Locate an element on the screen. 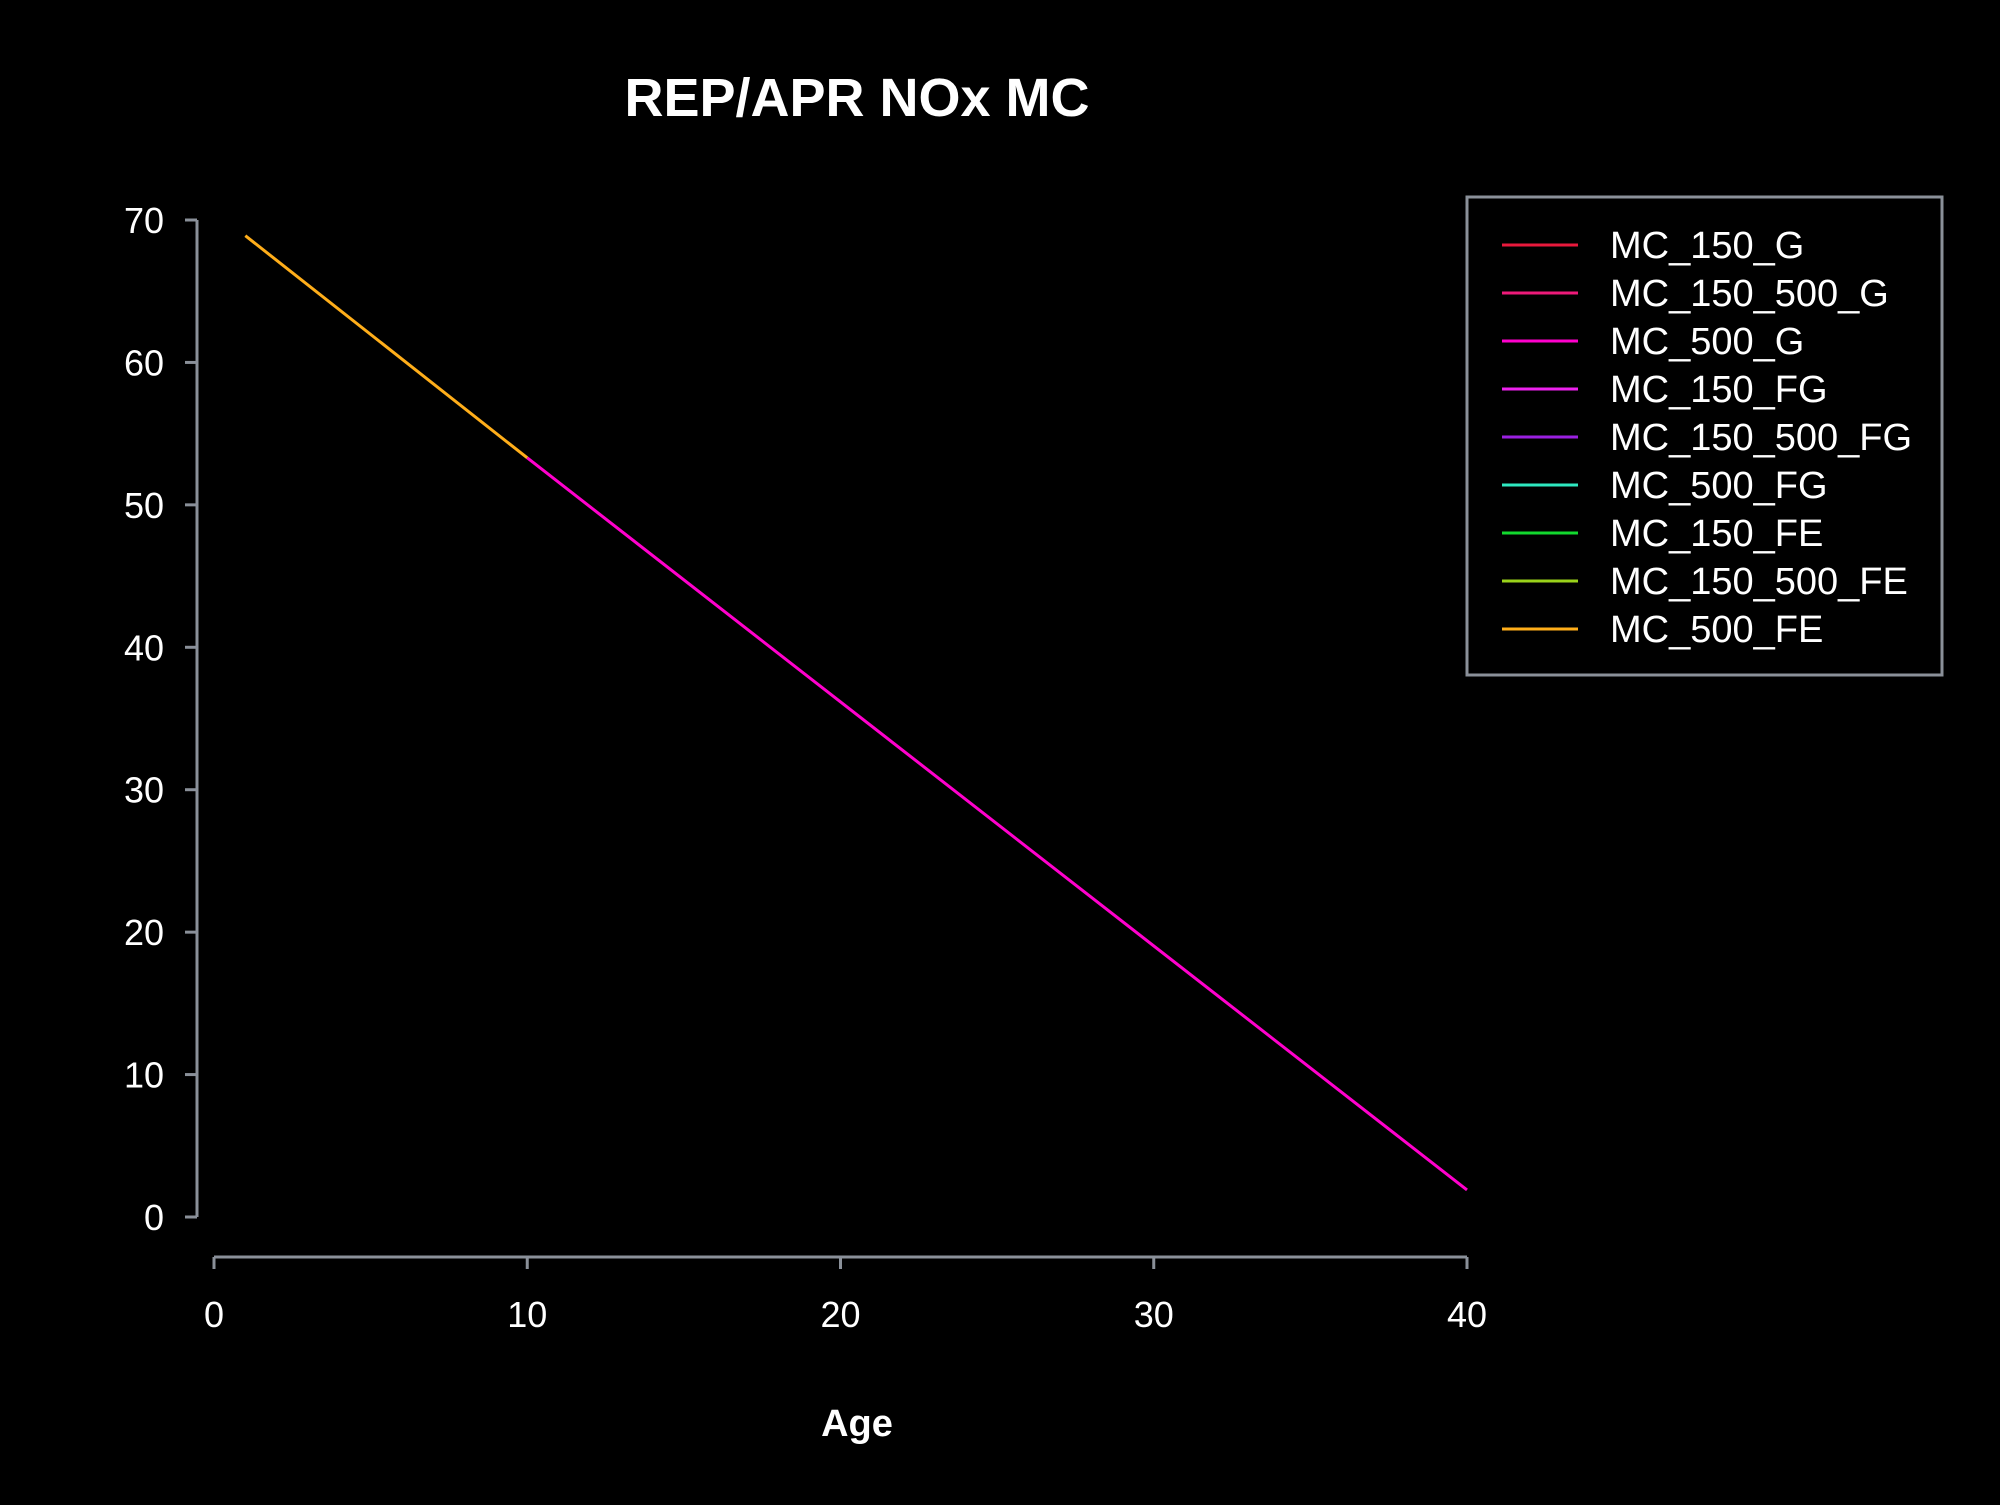 The image size is (2000, 1505). y-tick-label: 50 is located at coordinates (144, 505).